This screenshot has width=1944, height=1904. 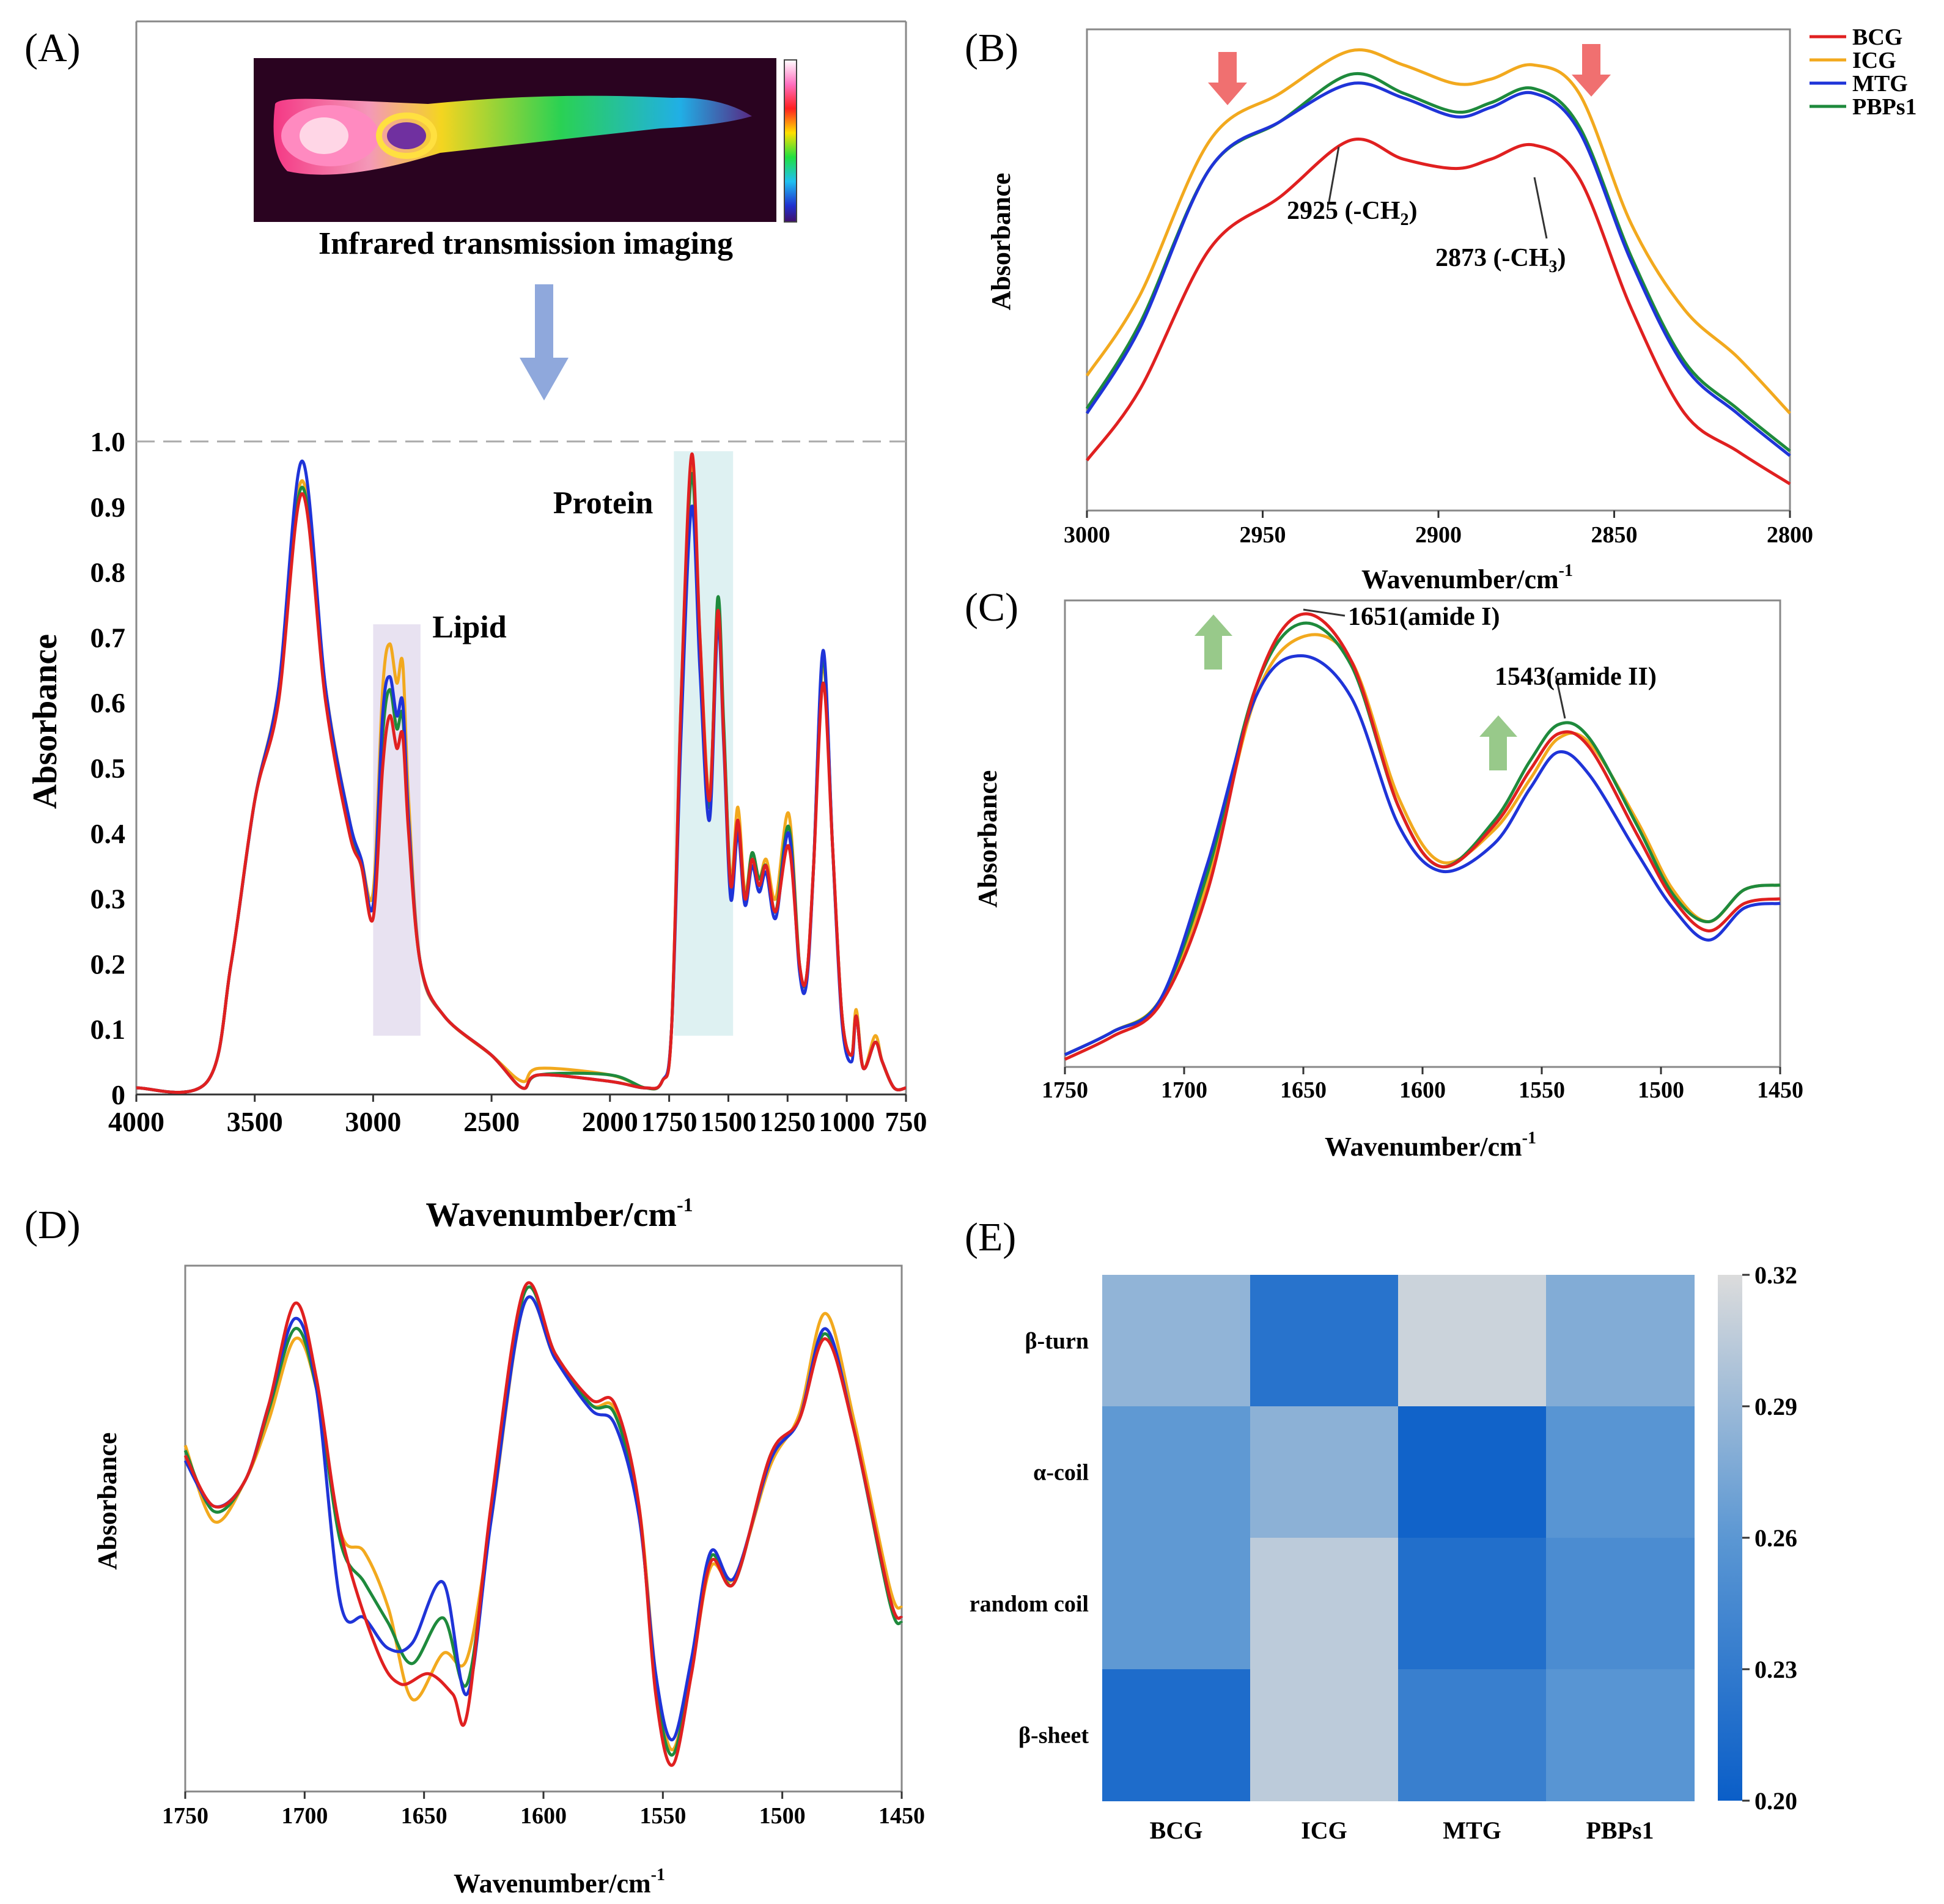 I want to click on panel-a-label: (A), so click(x=52, y=48).